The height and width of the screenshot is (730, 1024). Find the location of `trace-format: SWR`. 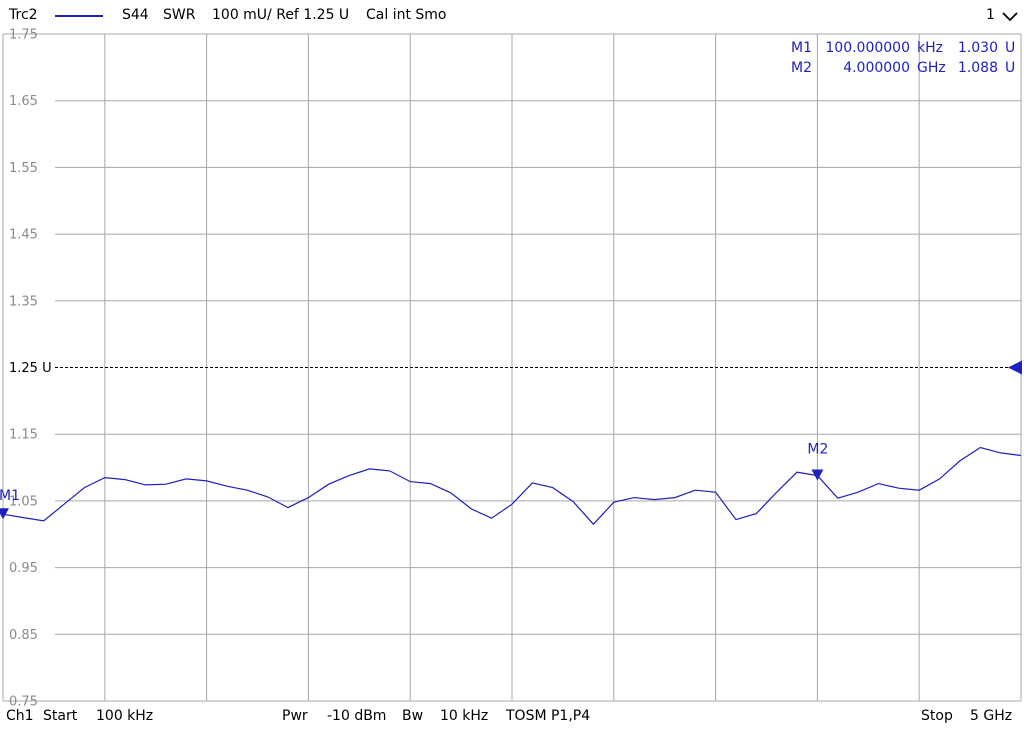

trace-format: SWR is located at coordinates (179, 15).